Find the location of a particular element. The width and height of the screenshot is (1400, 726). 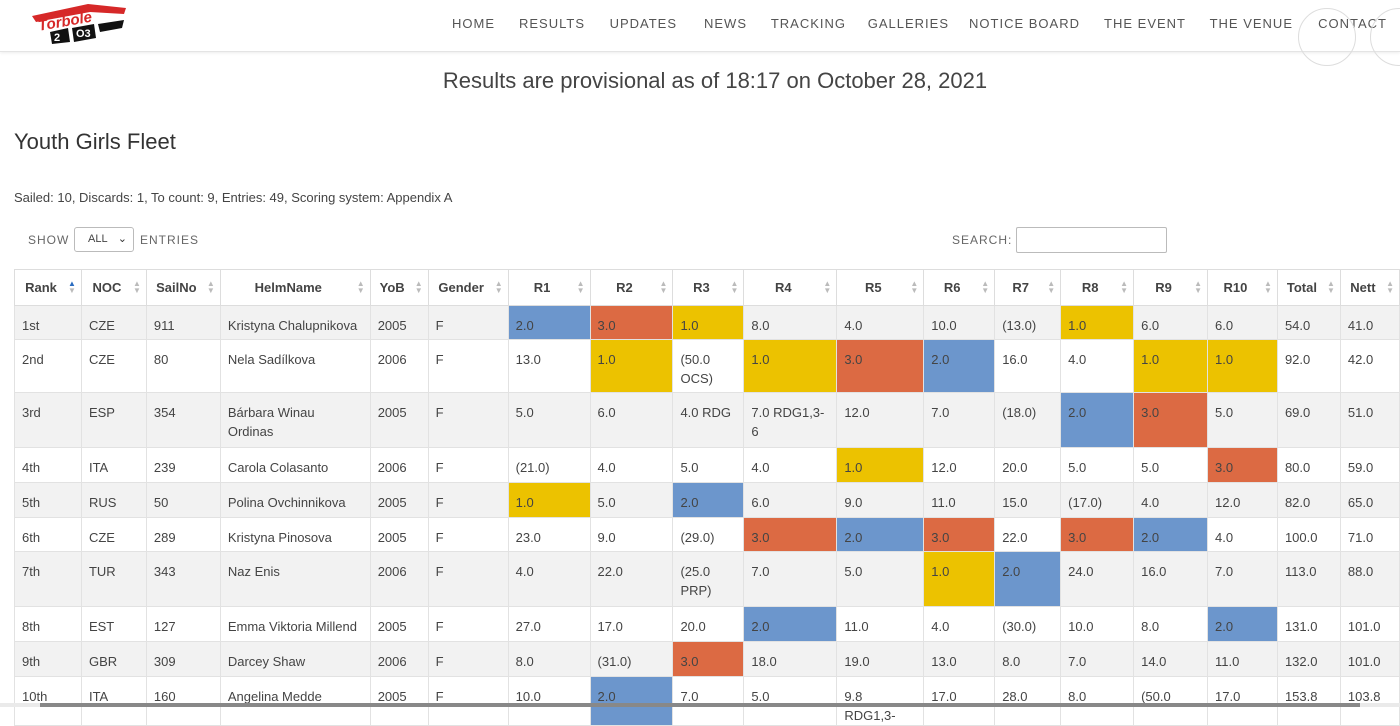

column-header-total: Total ▲ ▼ is located at coordinates (1308, 287).